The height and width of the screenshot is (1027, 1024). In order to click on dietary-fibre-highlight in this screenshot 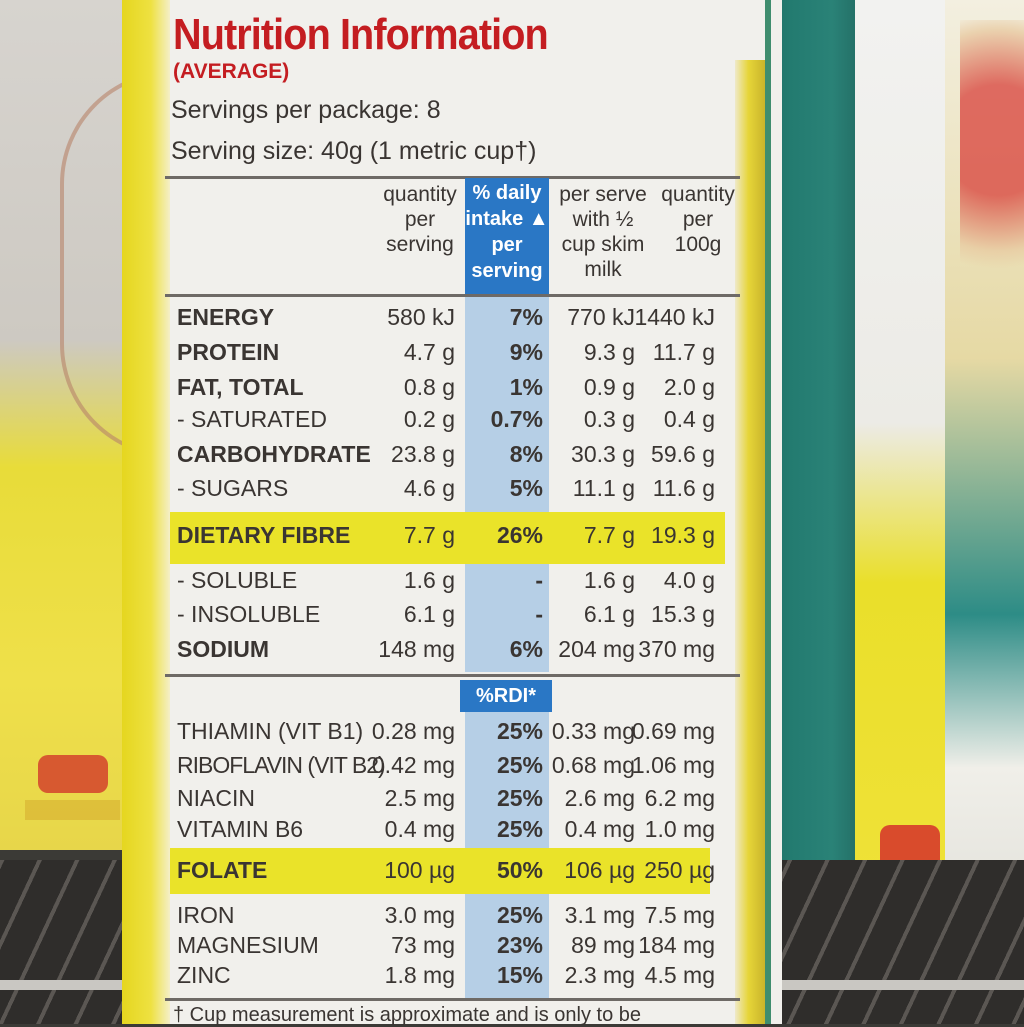, I will do `click(447, 538)`.